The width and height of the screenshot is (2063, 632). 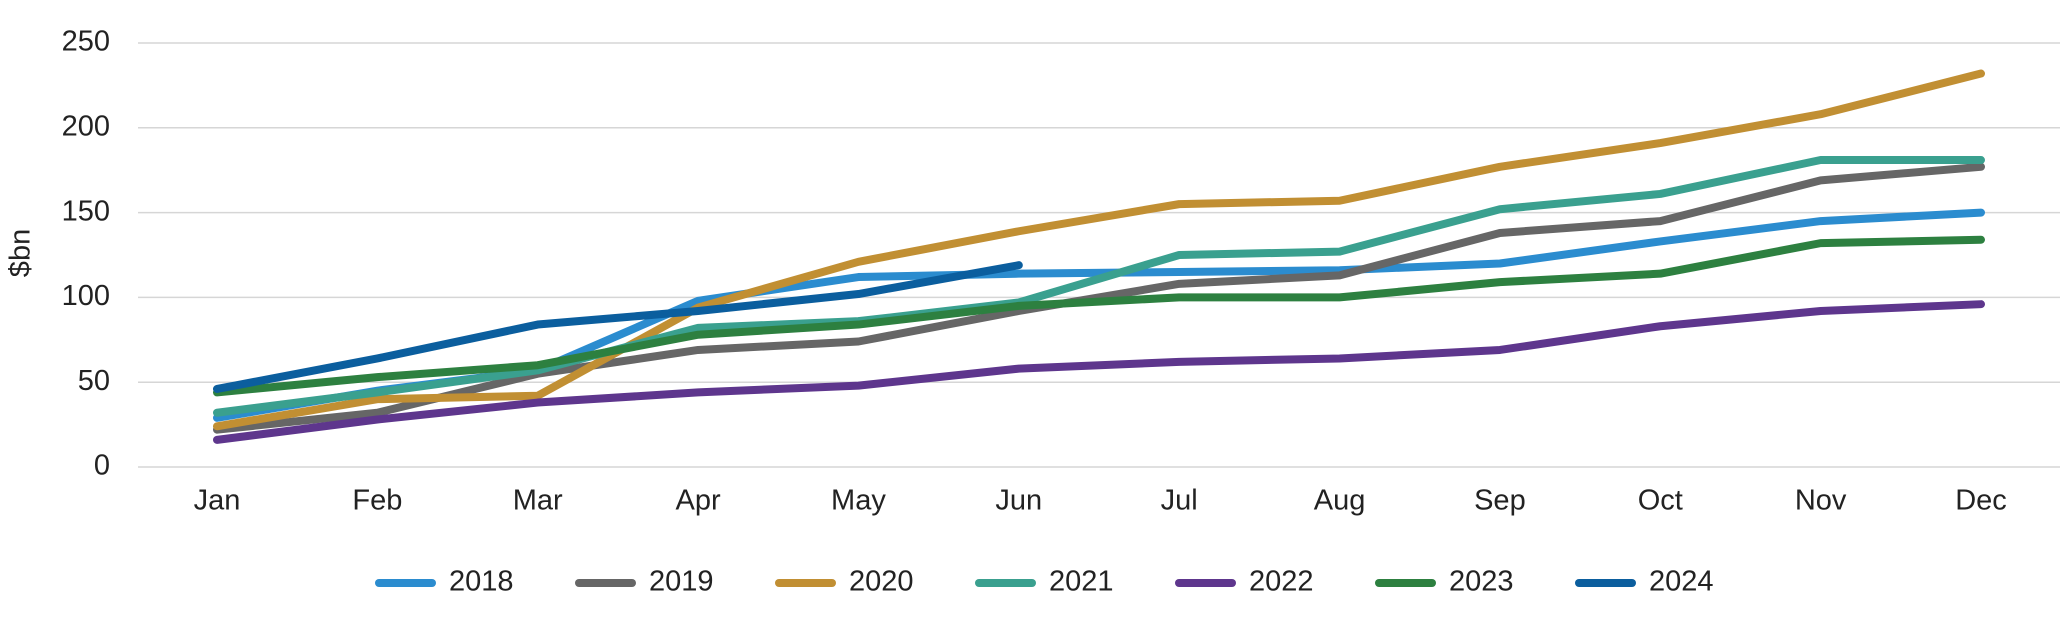 What do you see at coordinates (618, 327) in the screenshot?
I see `series-line` at bounding box center [618, 327].